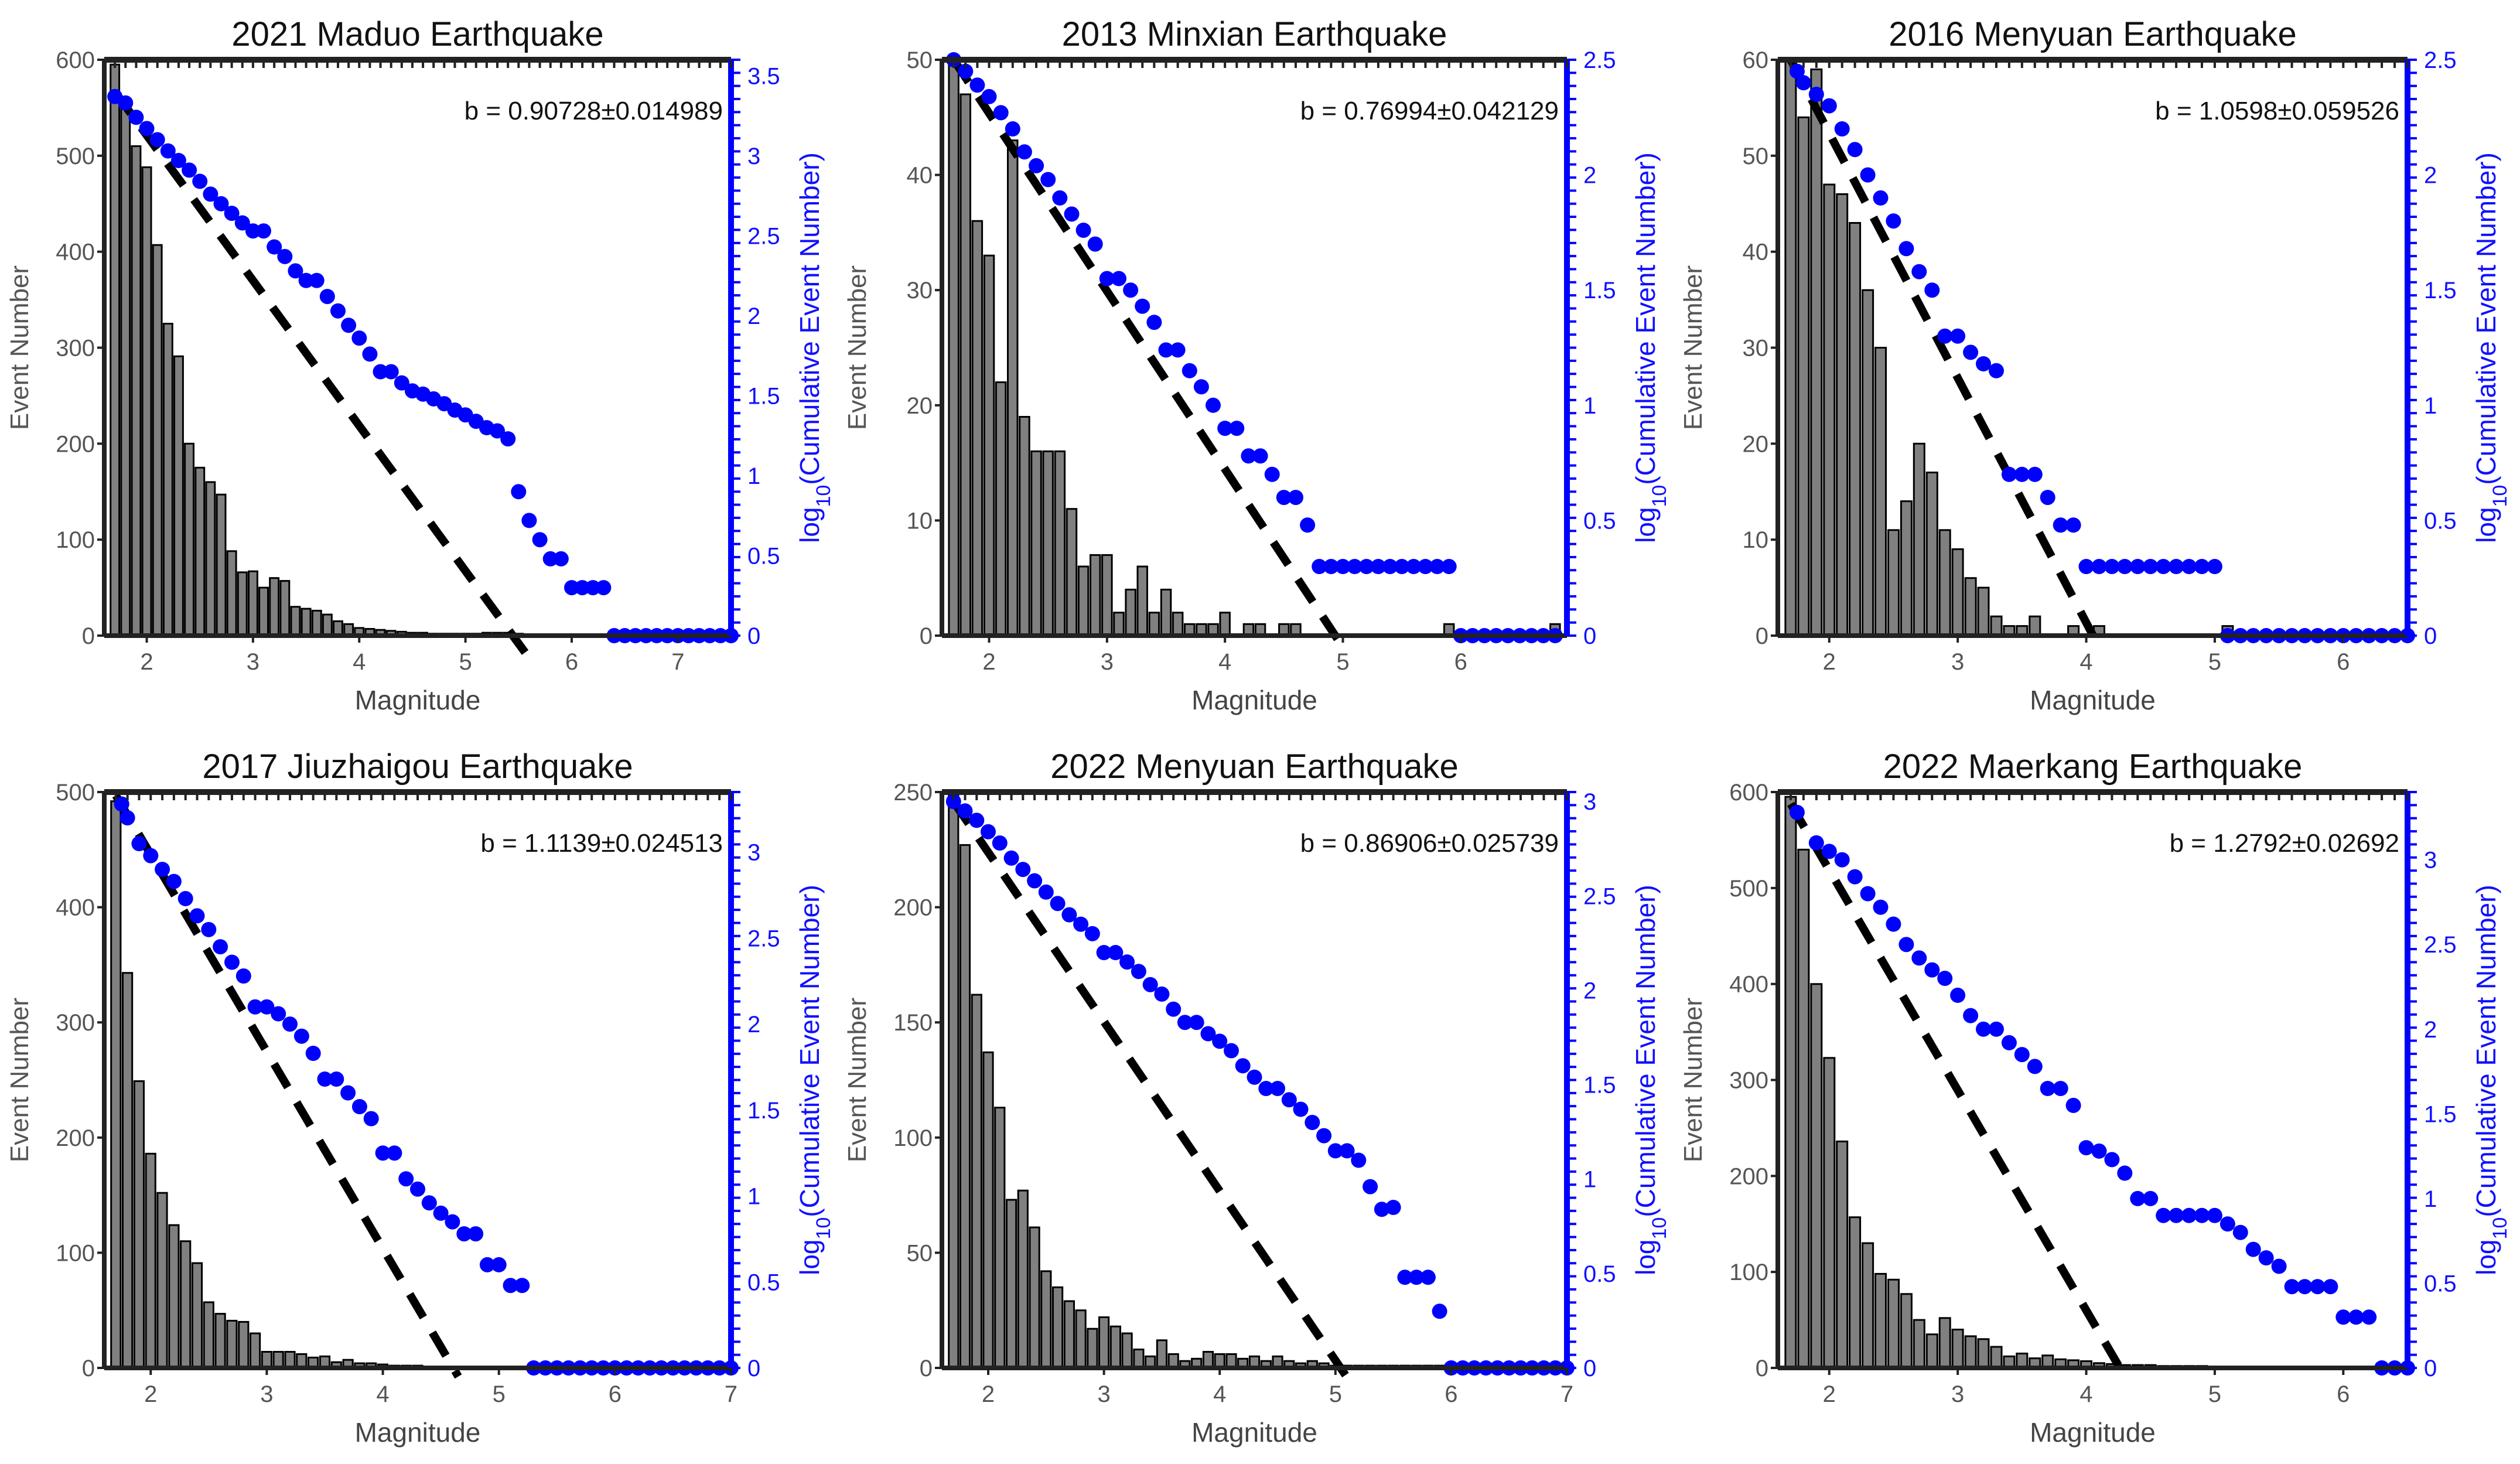  Describe the element at coordinates (1756, 60) in the screenshot. I see `y-tick-label: 60` at that location.